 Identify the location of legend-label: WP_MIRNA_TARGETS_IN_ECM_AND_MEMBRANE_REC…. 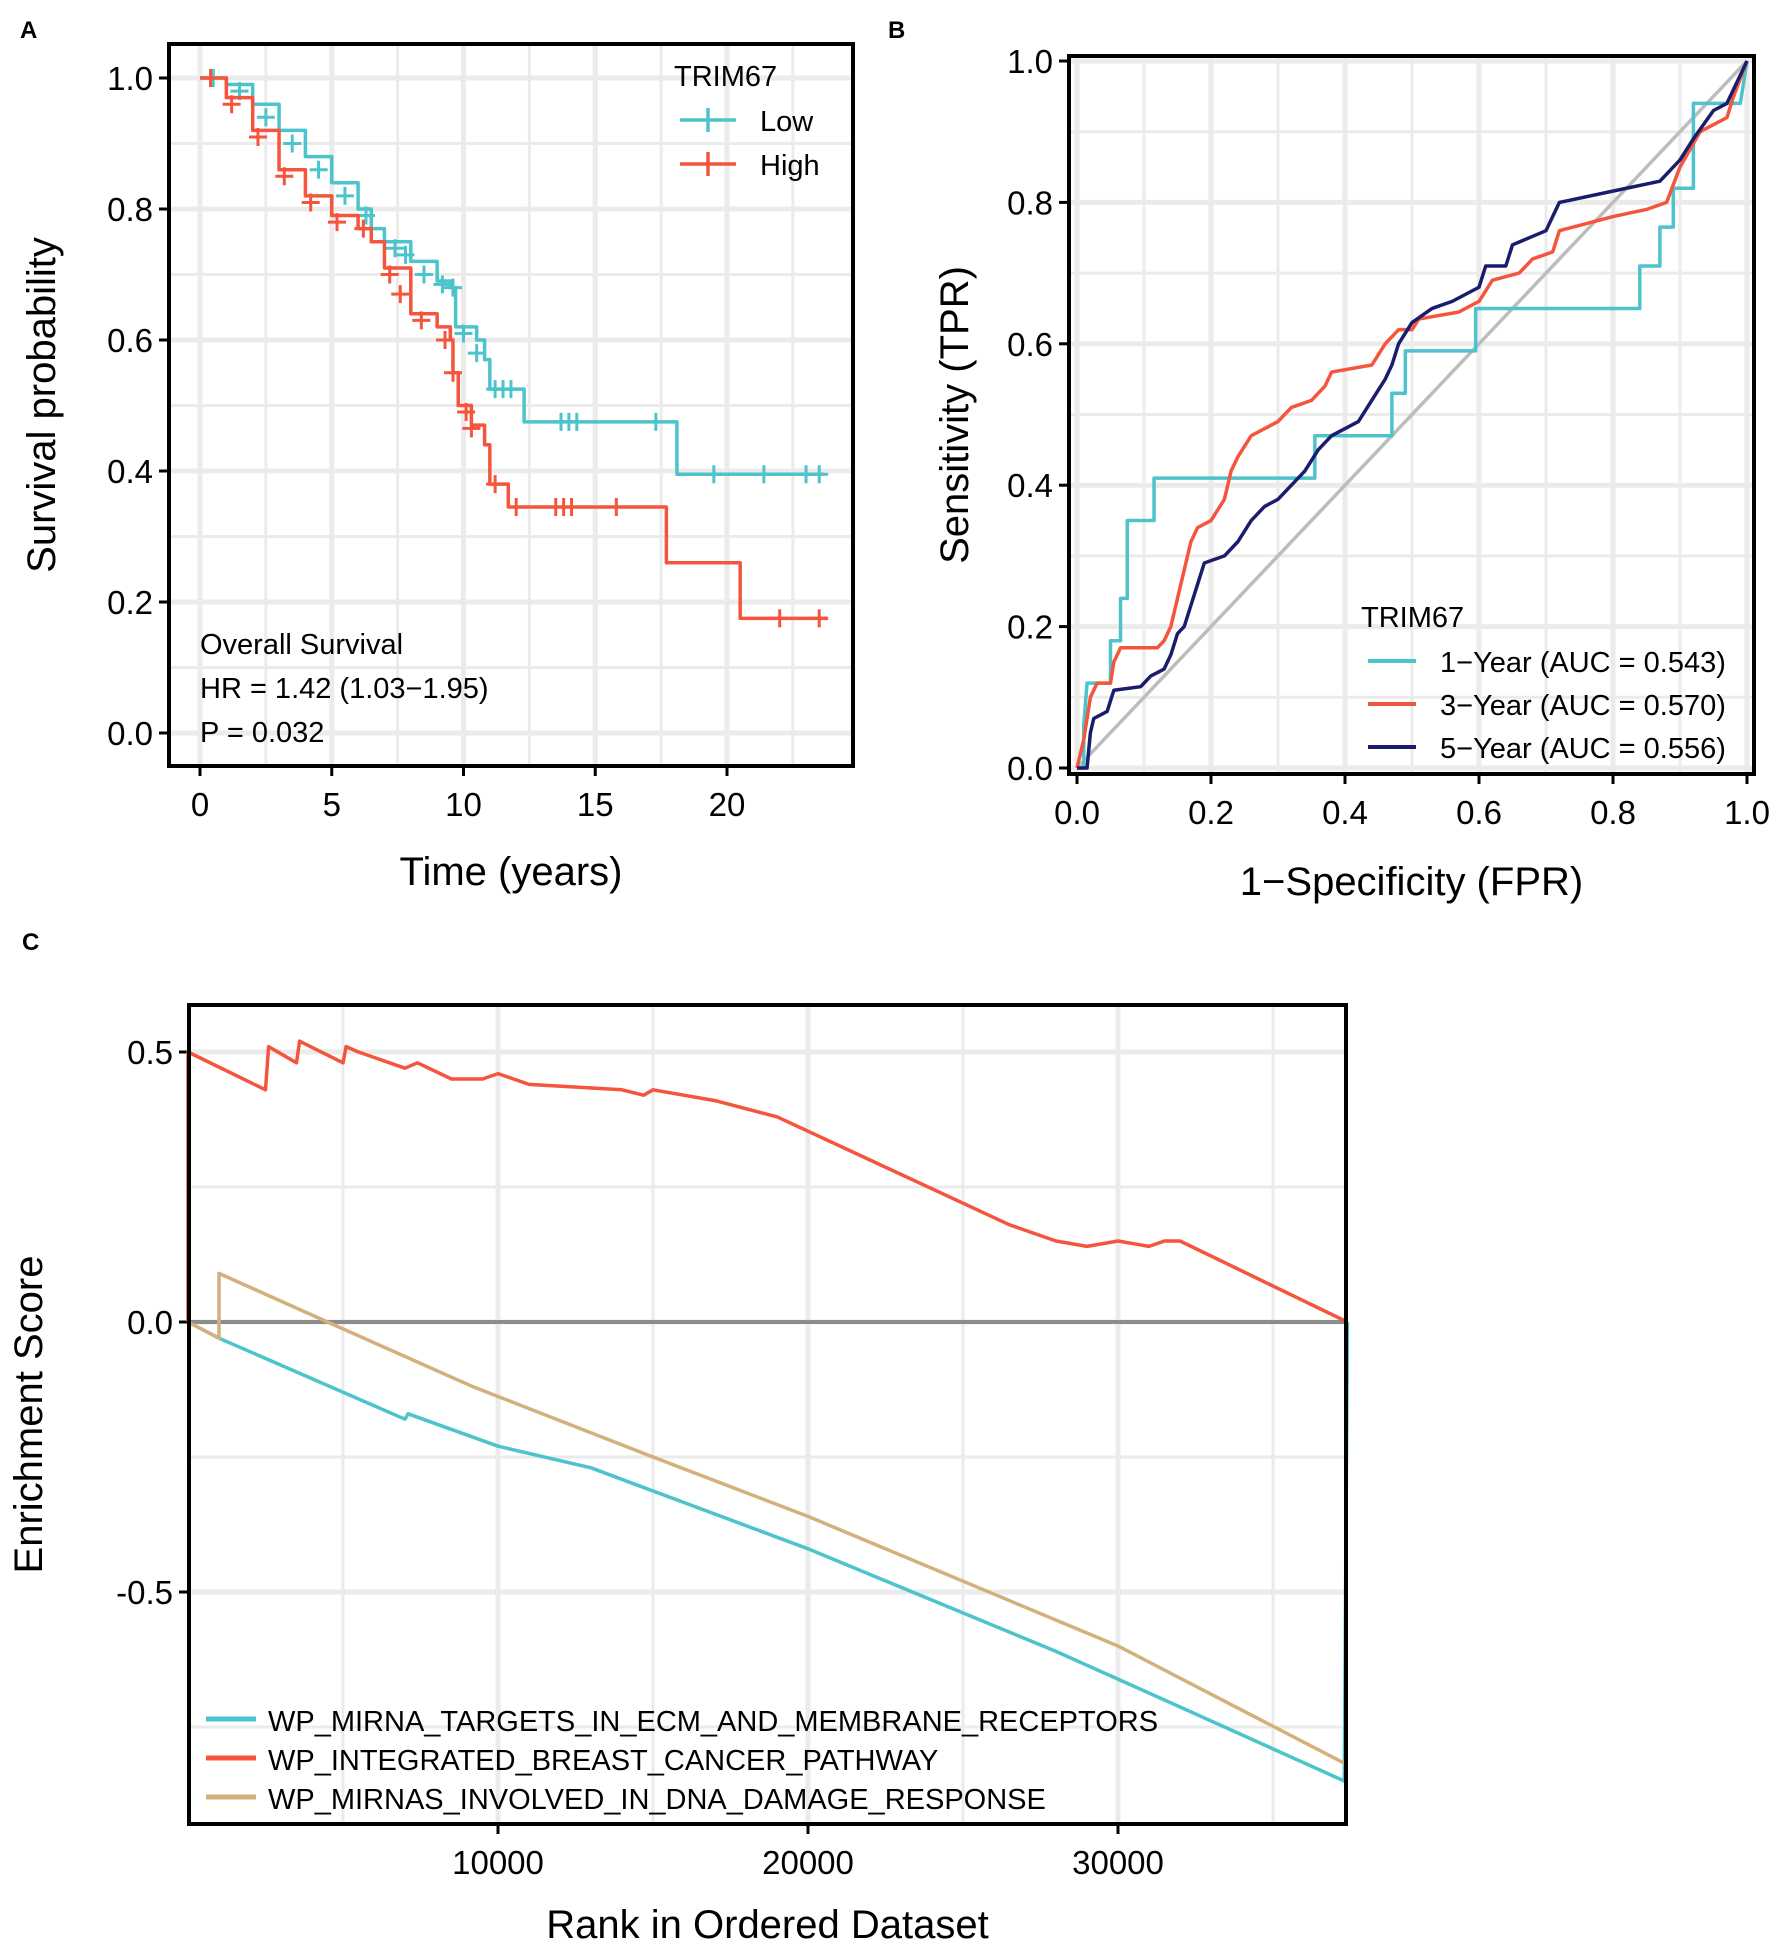
(713, 1722).